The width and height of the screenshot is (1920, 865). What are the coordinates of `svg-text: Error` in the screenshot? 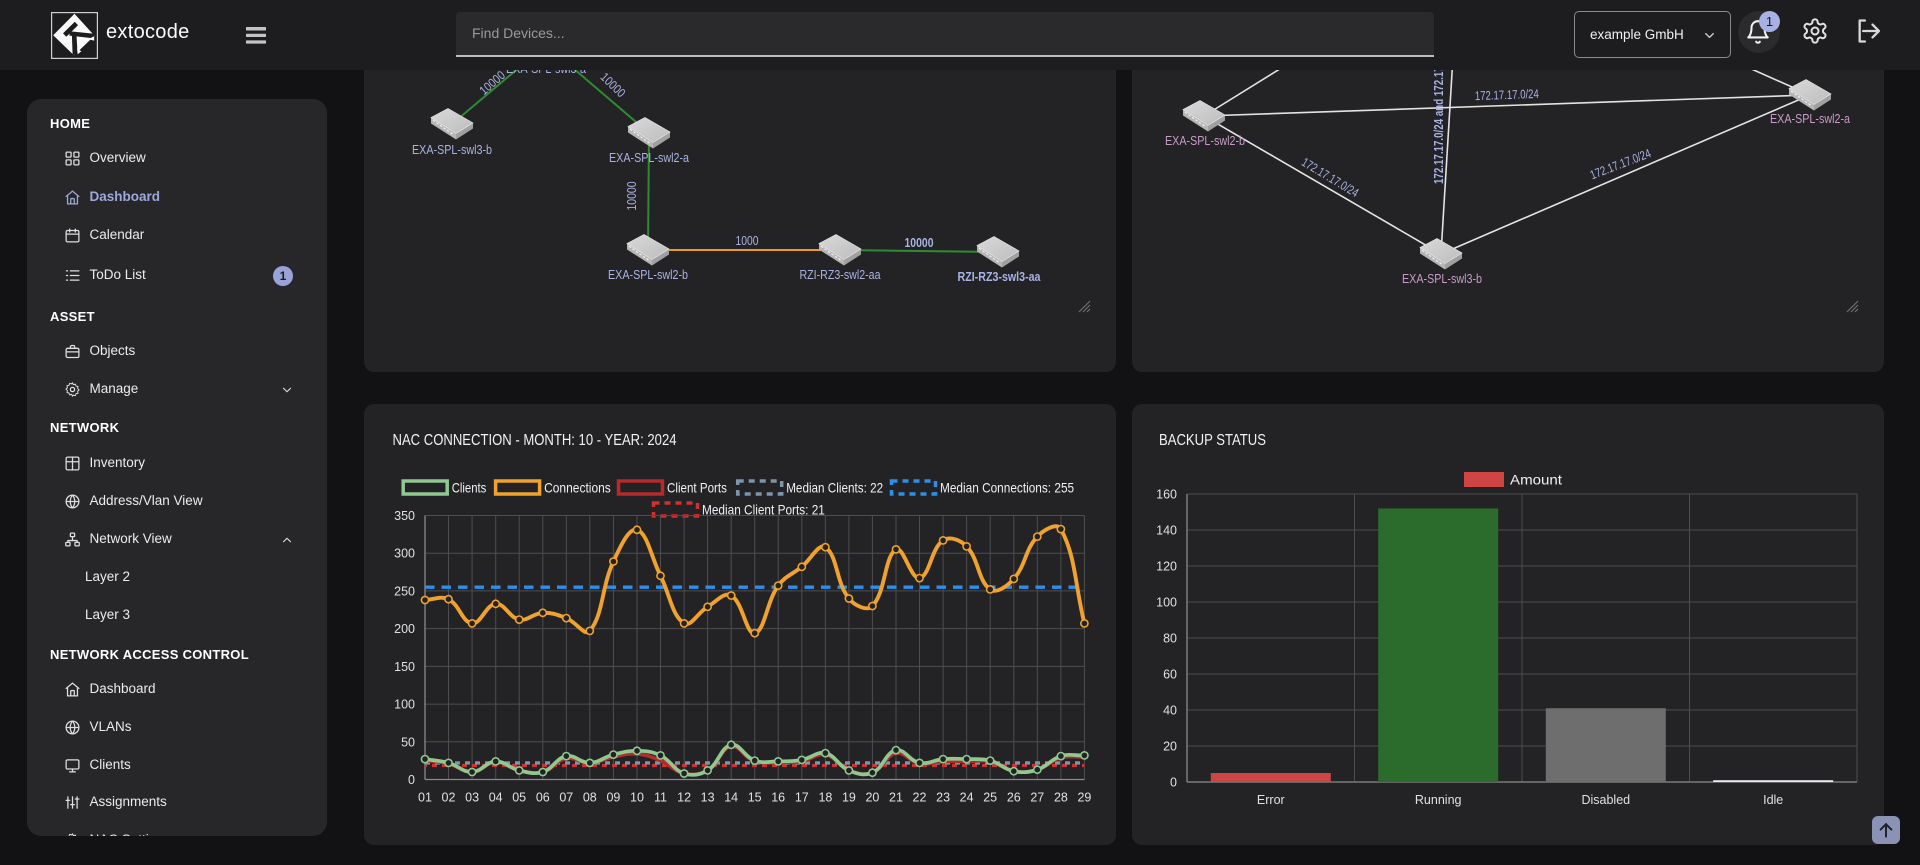 It's located at (1271, 800).